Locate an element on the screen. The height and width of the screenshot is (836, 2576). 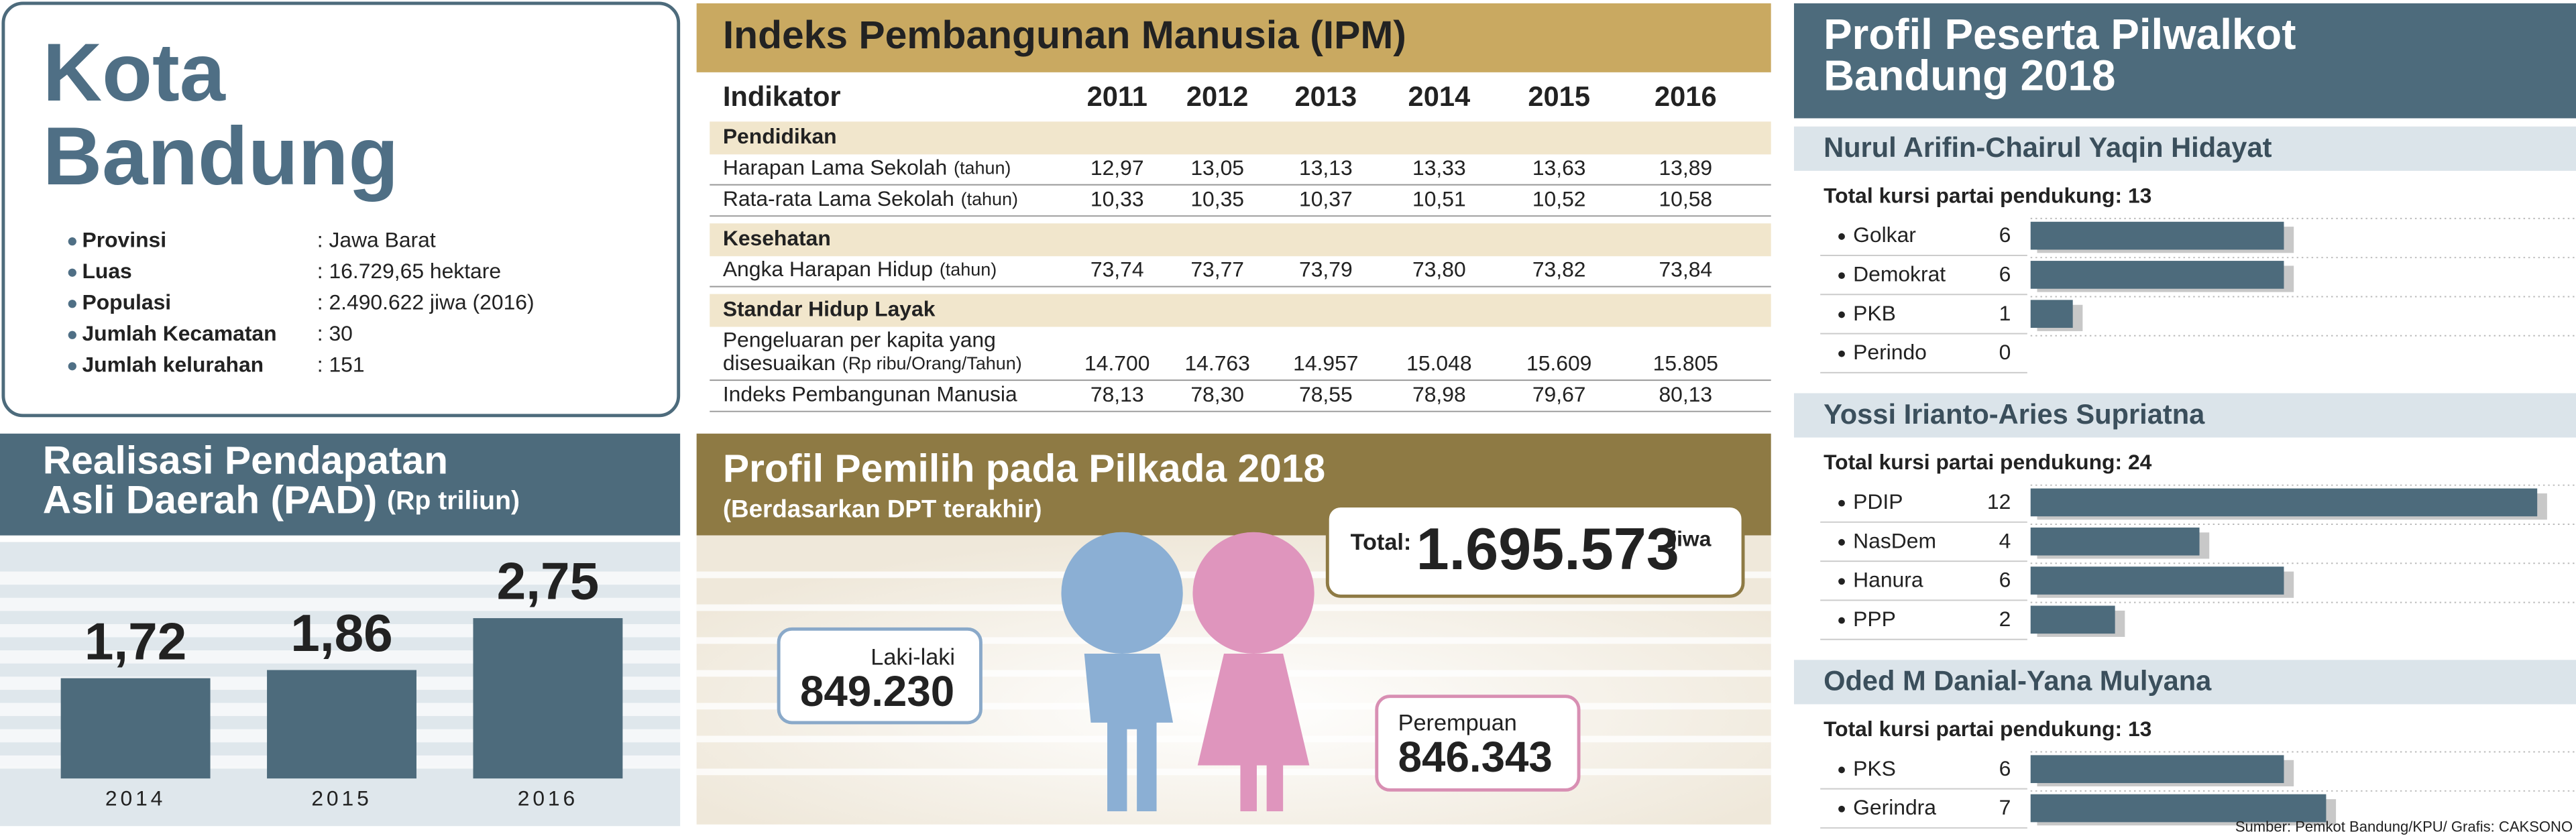
profile-label: Populasi is located at coordinates (126, 302).